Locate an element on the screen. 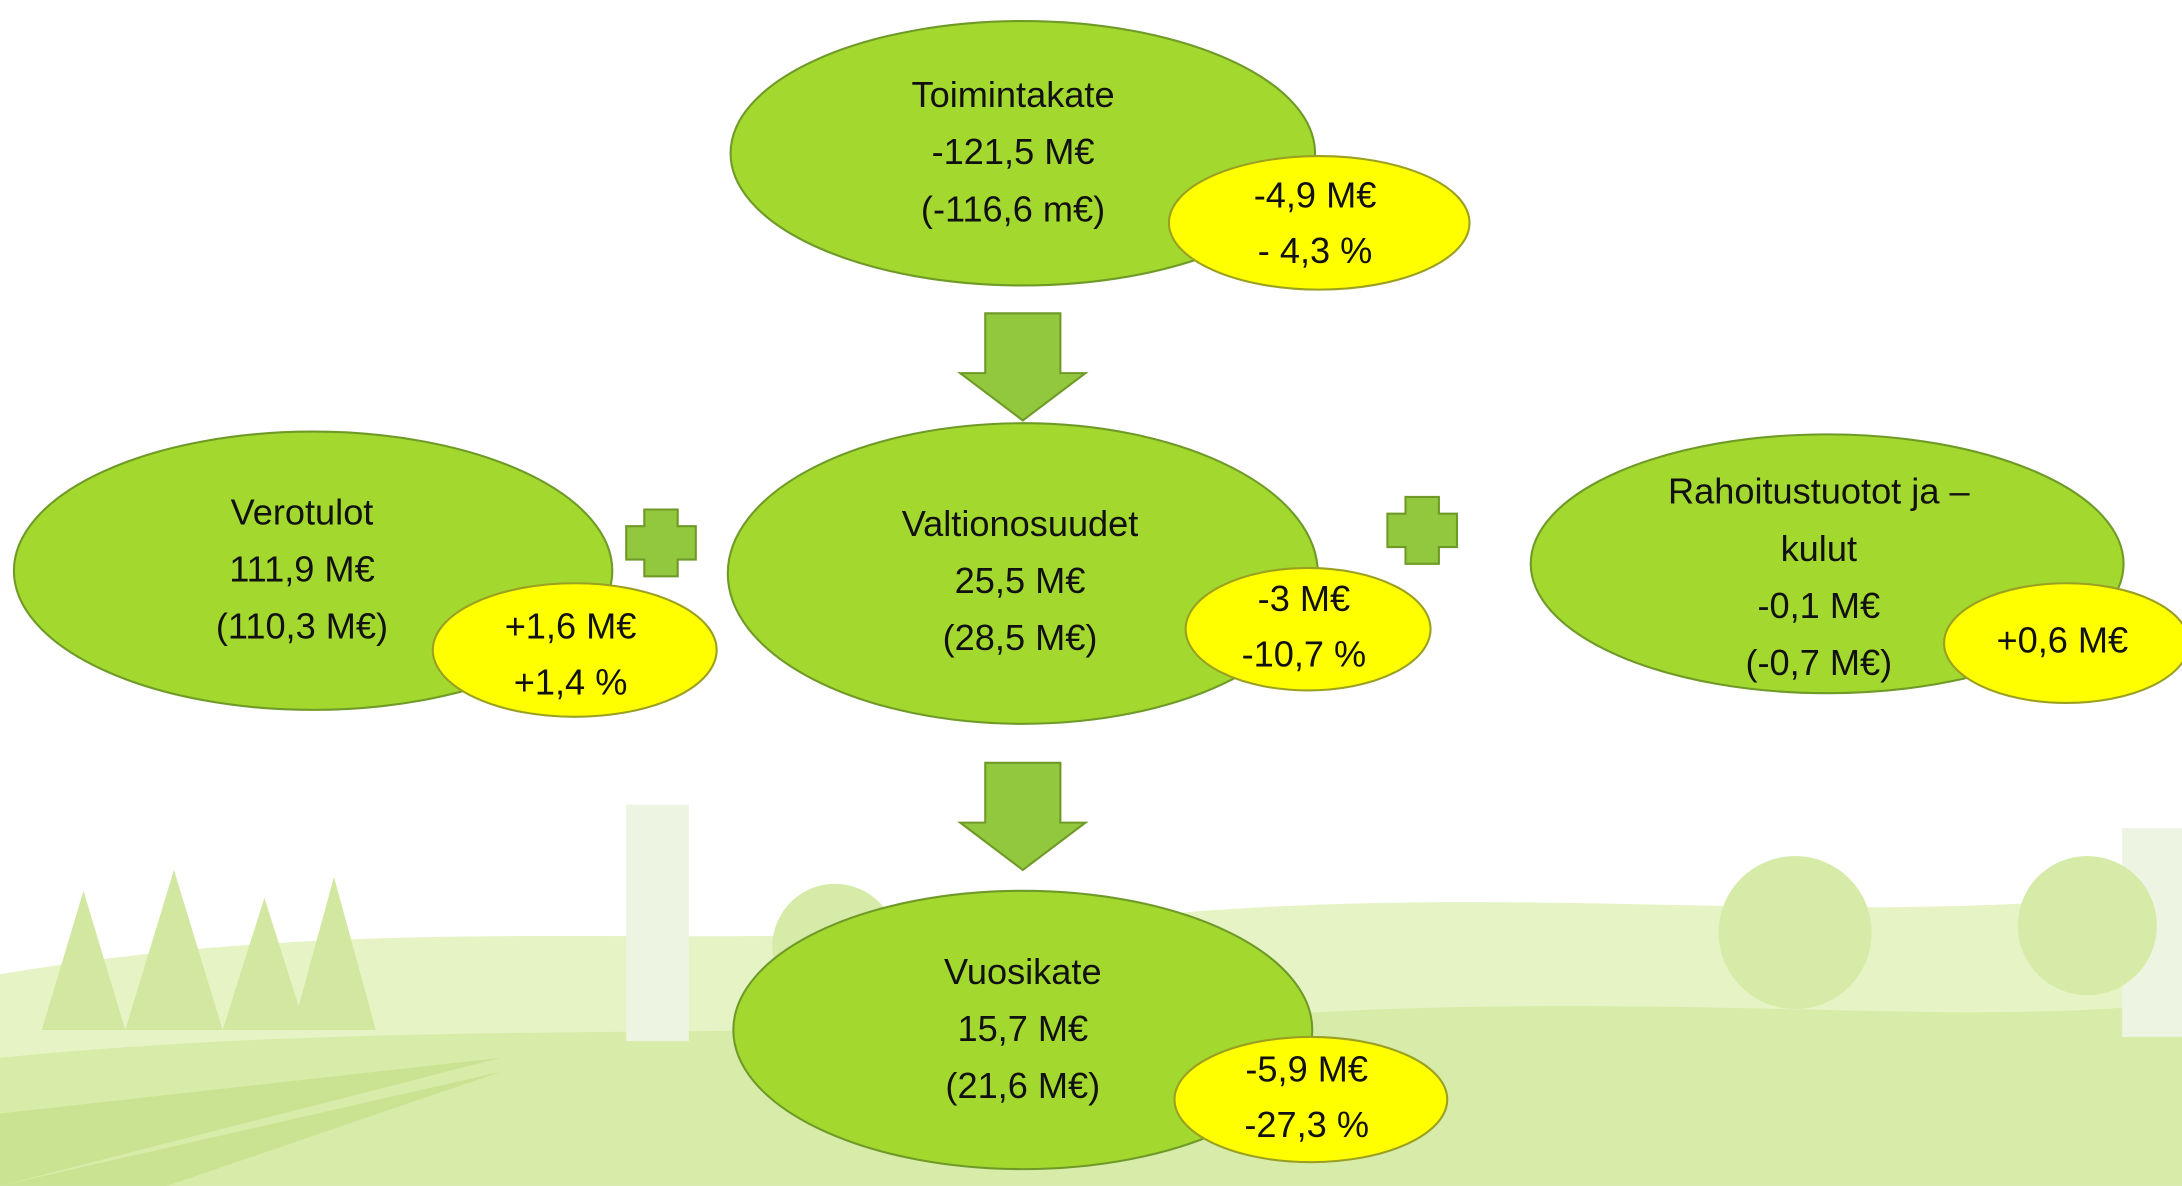 This screenshot has width=2182, height=1186. change-label: -27,3 % is located at coordinates (1306, 1124).